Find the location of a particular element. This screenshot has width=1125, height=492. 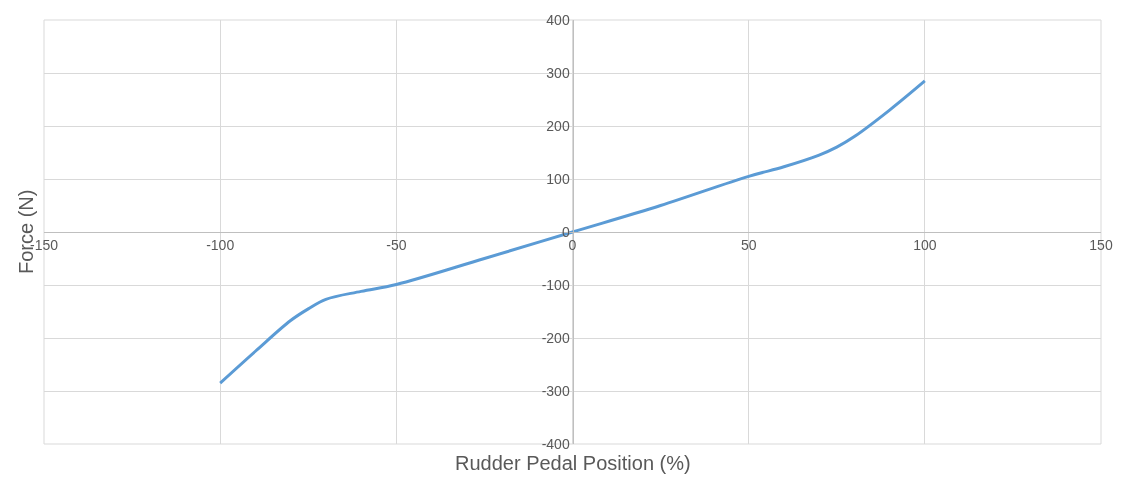

y-tick-label: -100 is located at coordinates (555, 284).